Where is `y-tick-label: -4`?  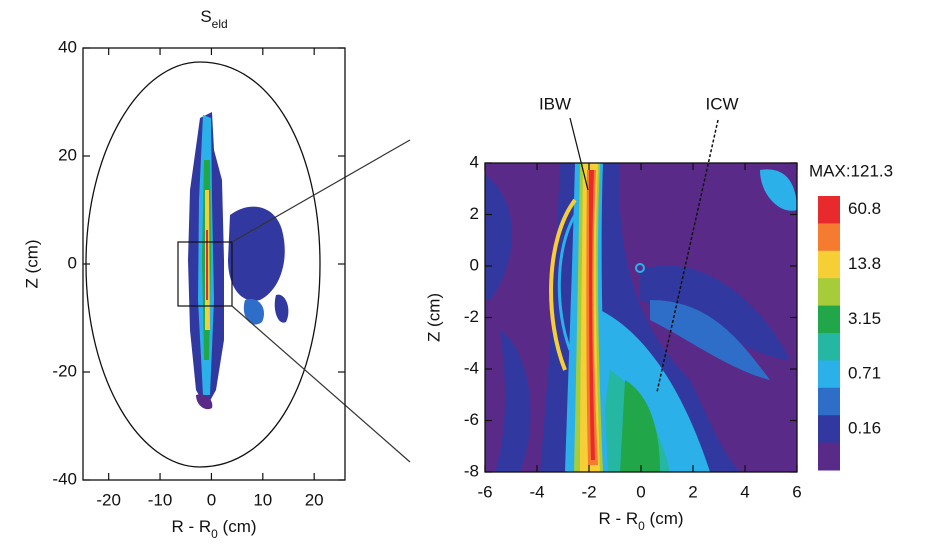 y-tick-label: -4 is located at coordinates (471, 367).